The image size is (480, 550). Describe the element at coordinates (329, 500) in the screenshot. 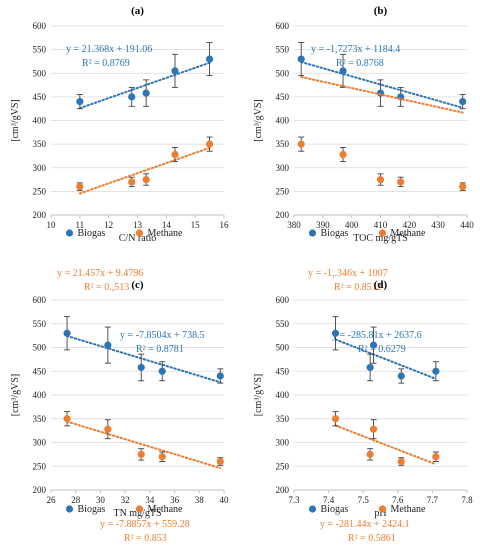

I see `x-tick-label: 7.4` at that location.